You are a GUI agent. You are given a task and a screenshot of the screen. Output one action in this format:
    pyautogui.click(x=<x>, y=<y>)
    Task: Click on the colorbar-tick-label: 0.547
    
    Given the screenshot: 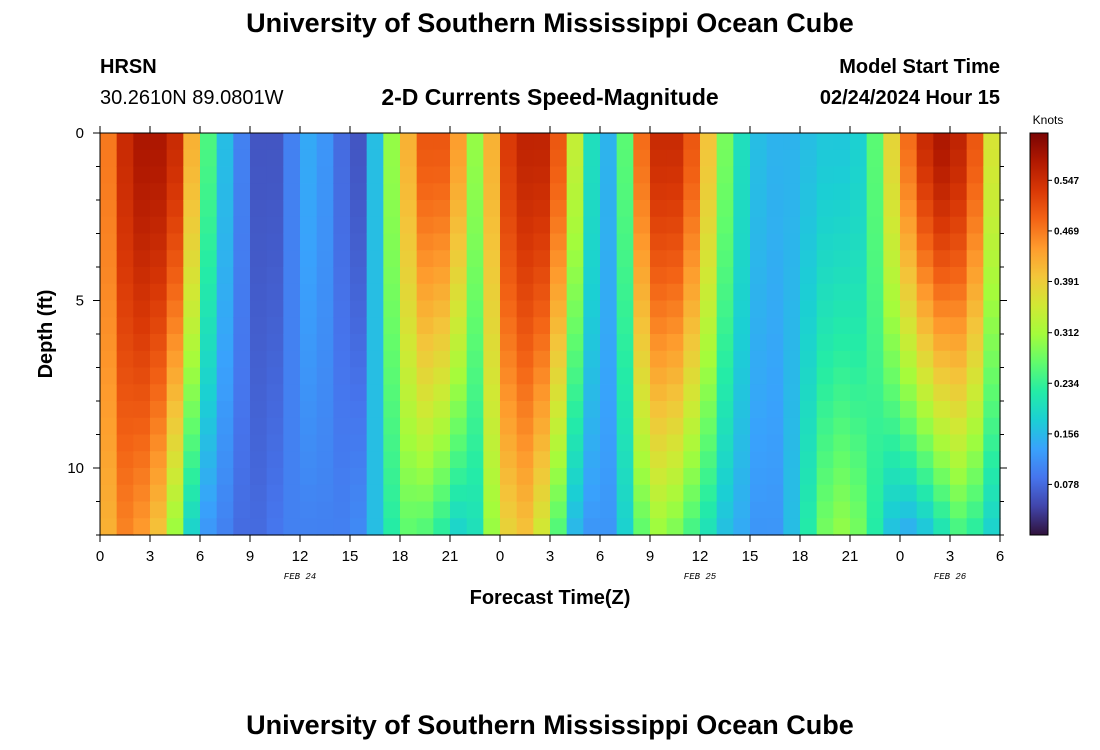 What is the action you would take?
    pyautogui.click(x=1066, y=181)
    